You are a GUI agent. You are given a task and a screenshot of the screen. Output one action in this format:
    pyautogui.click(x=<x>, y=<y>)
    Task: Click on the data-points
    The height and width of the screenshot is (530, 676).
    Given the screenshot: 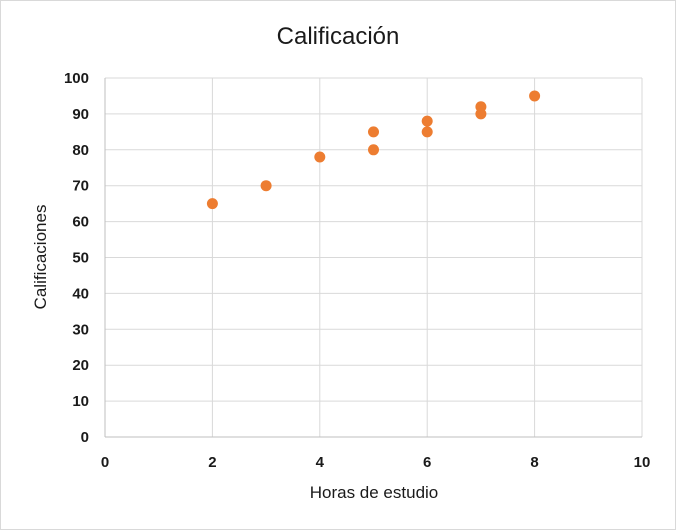 What is the action you would take?
    pyautogui.click(x=373, y=150)
    